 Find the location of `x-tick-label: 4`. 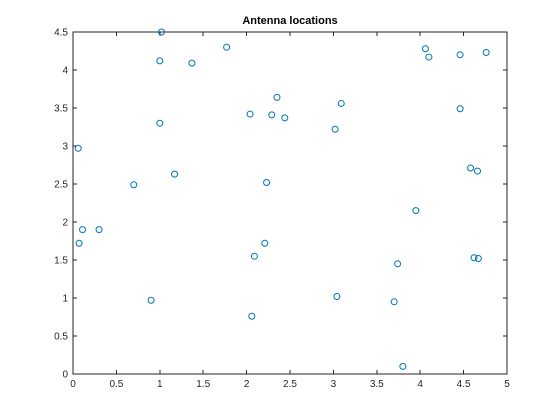

x-tick-label: 4 is located at coordinates (420, 384).